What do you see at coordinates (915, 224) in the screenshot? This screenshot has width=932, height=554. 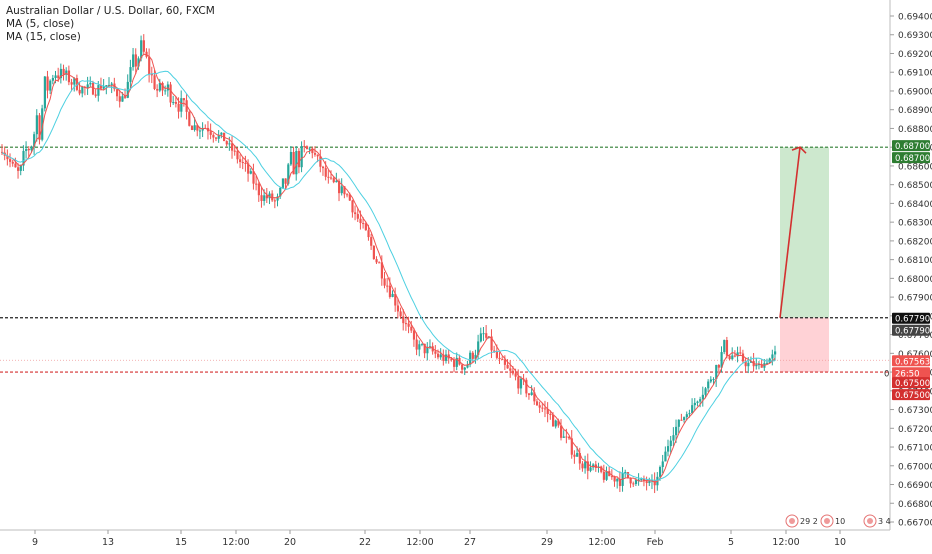 I see `price-tick-label: 0.68300` at bounding box center [915, 224].